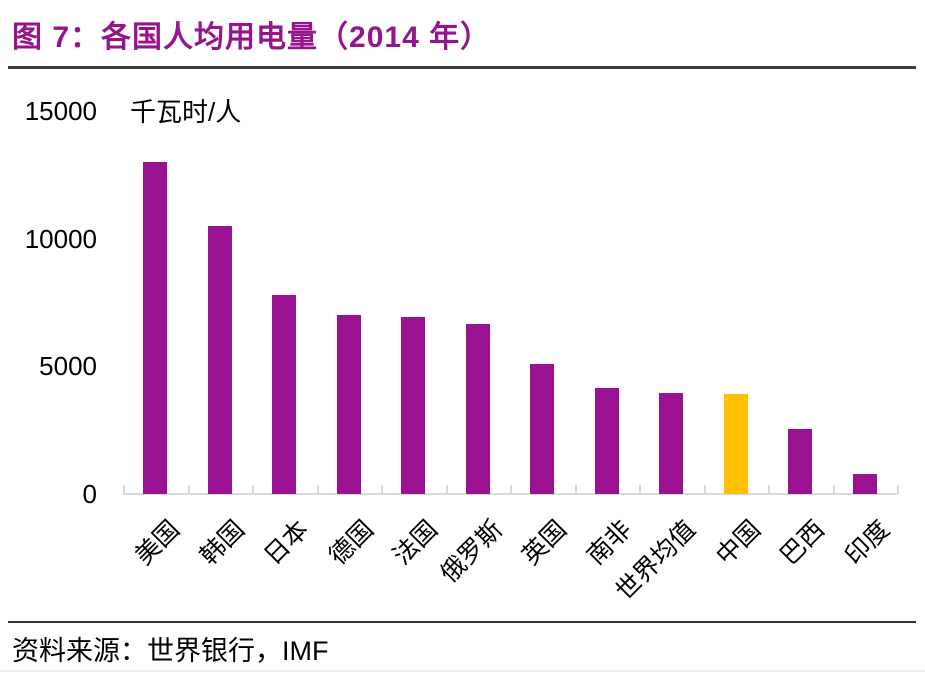  What do you see at coordinates (89, 494) in the screenshot?
I see `y-tick-label: 0` at bounding box center [89, 494].